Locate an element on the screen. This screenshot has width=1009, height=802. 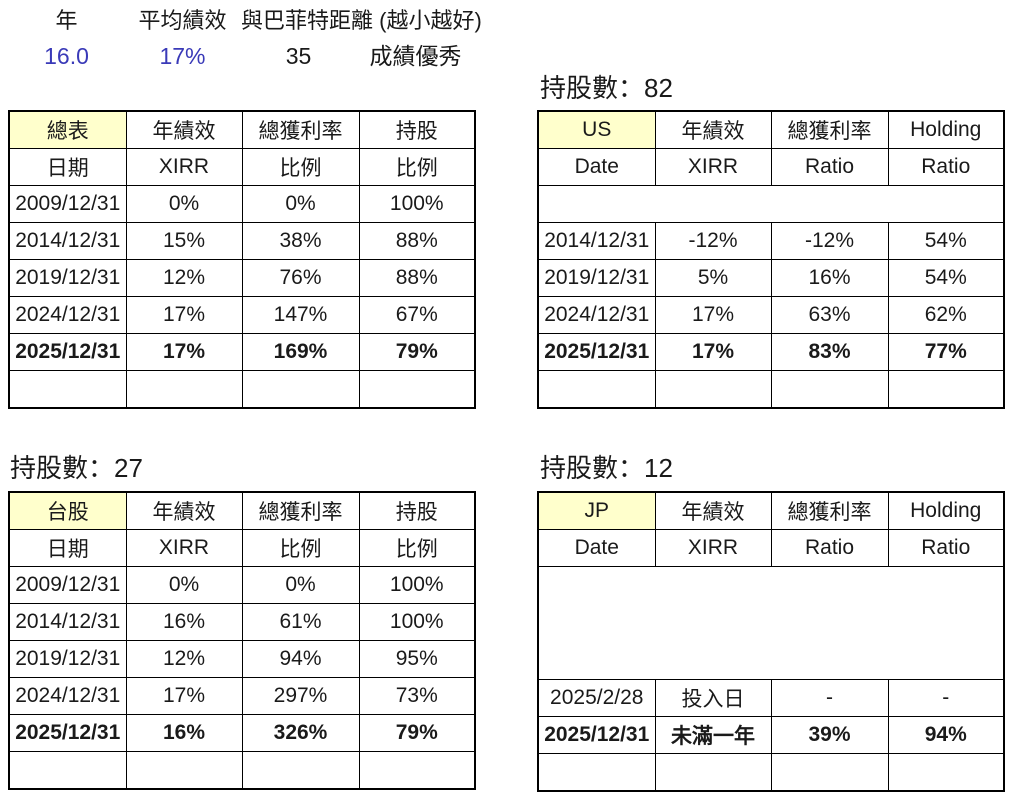
value-cell: 38% is located at coordinates (300, 241).